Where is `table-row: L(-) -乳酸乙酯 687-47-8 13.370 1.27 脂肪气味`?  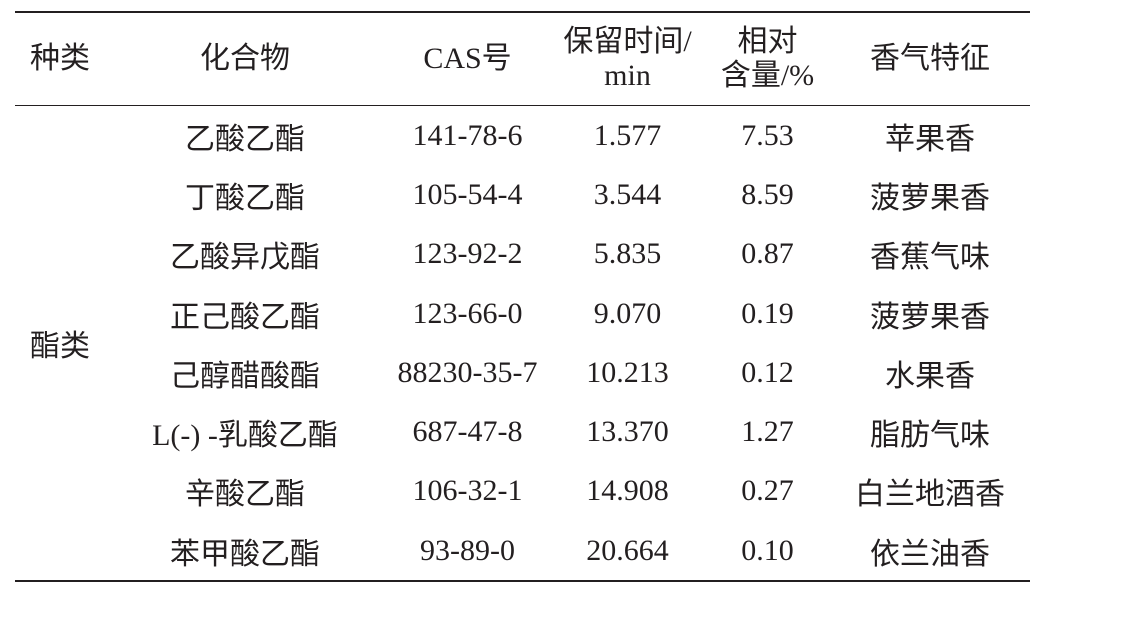 table-row: L(-) -乳酸乙酯 687-47-8 13.370 1.27 脂肪气味 is located at coordinates (522, 431).